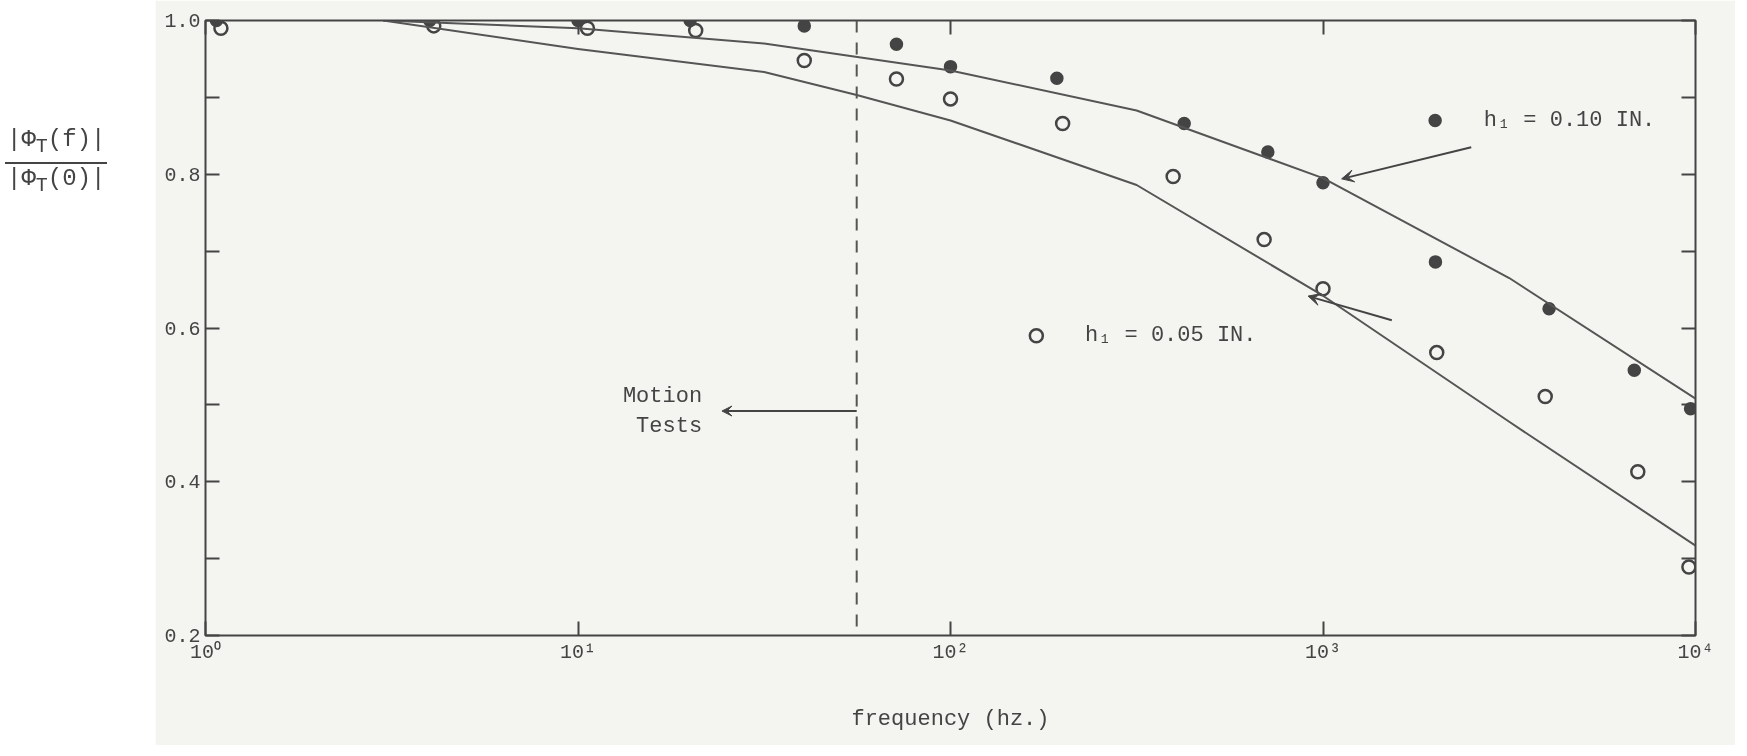  Describe the element at coordinates (662, 411) in the screenshot. I see `ref-line-label: Motion Tests` at that location.